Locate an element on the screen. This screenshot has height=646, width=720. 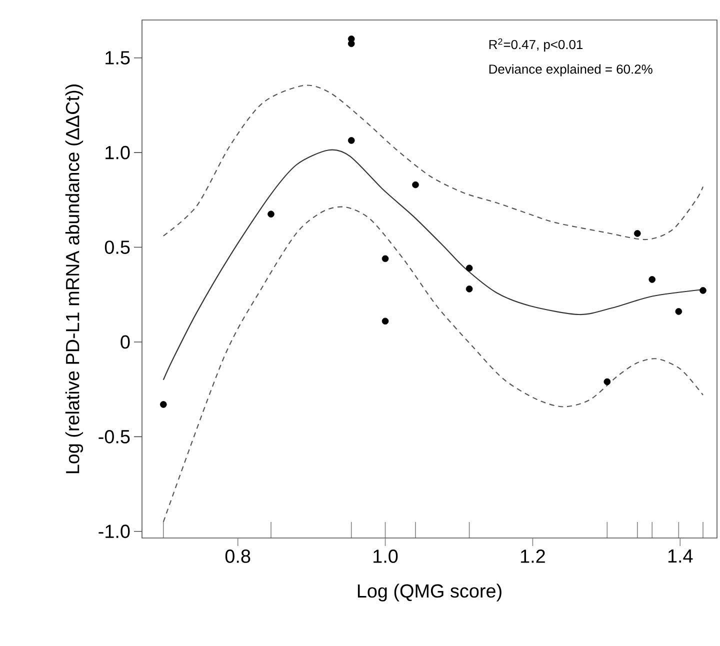
x-tick-label: 1.2 is located at coordinates (532, 556).